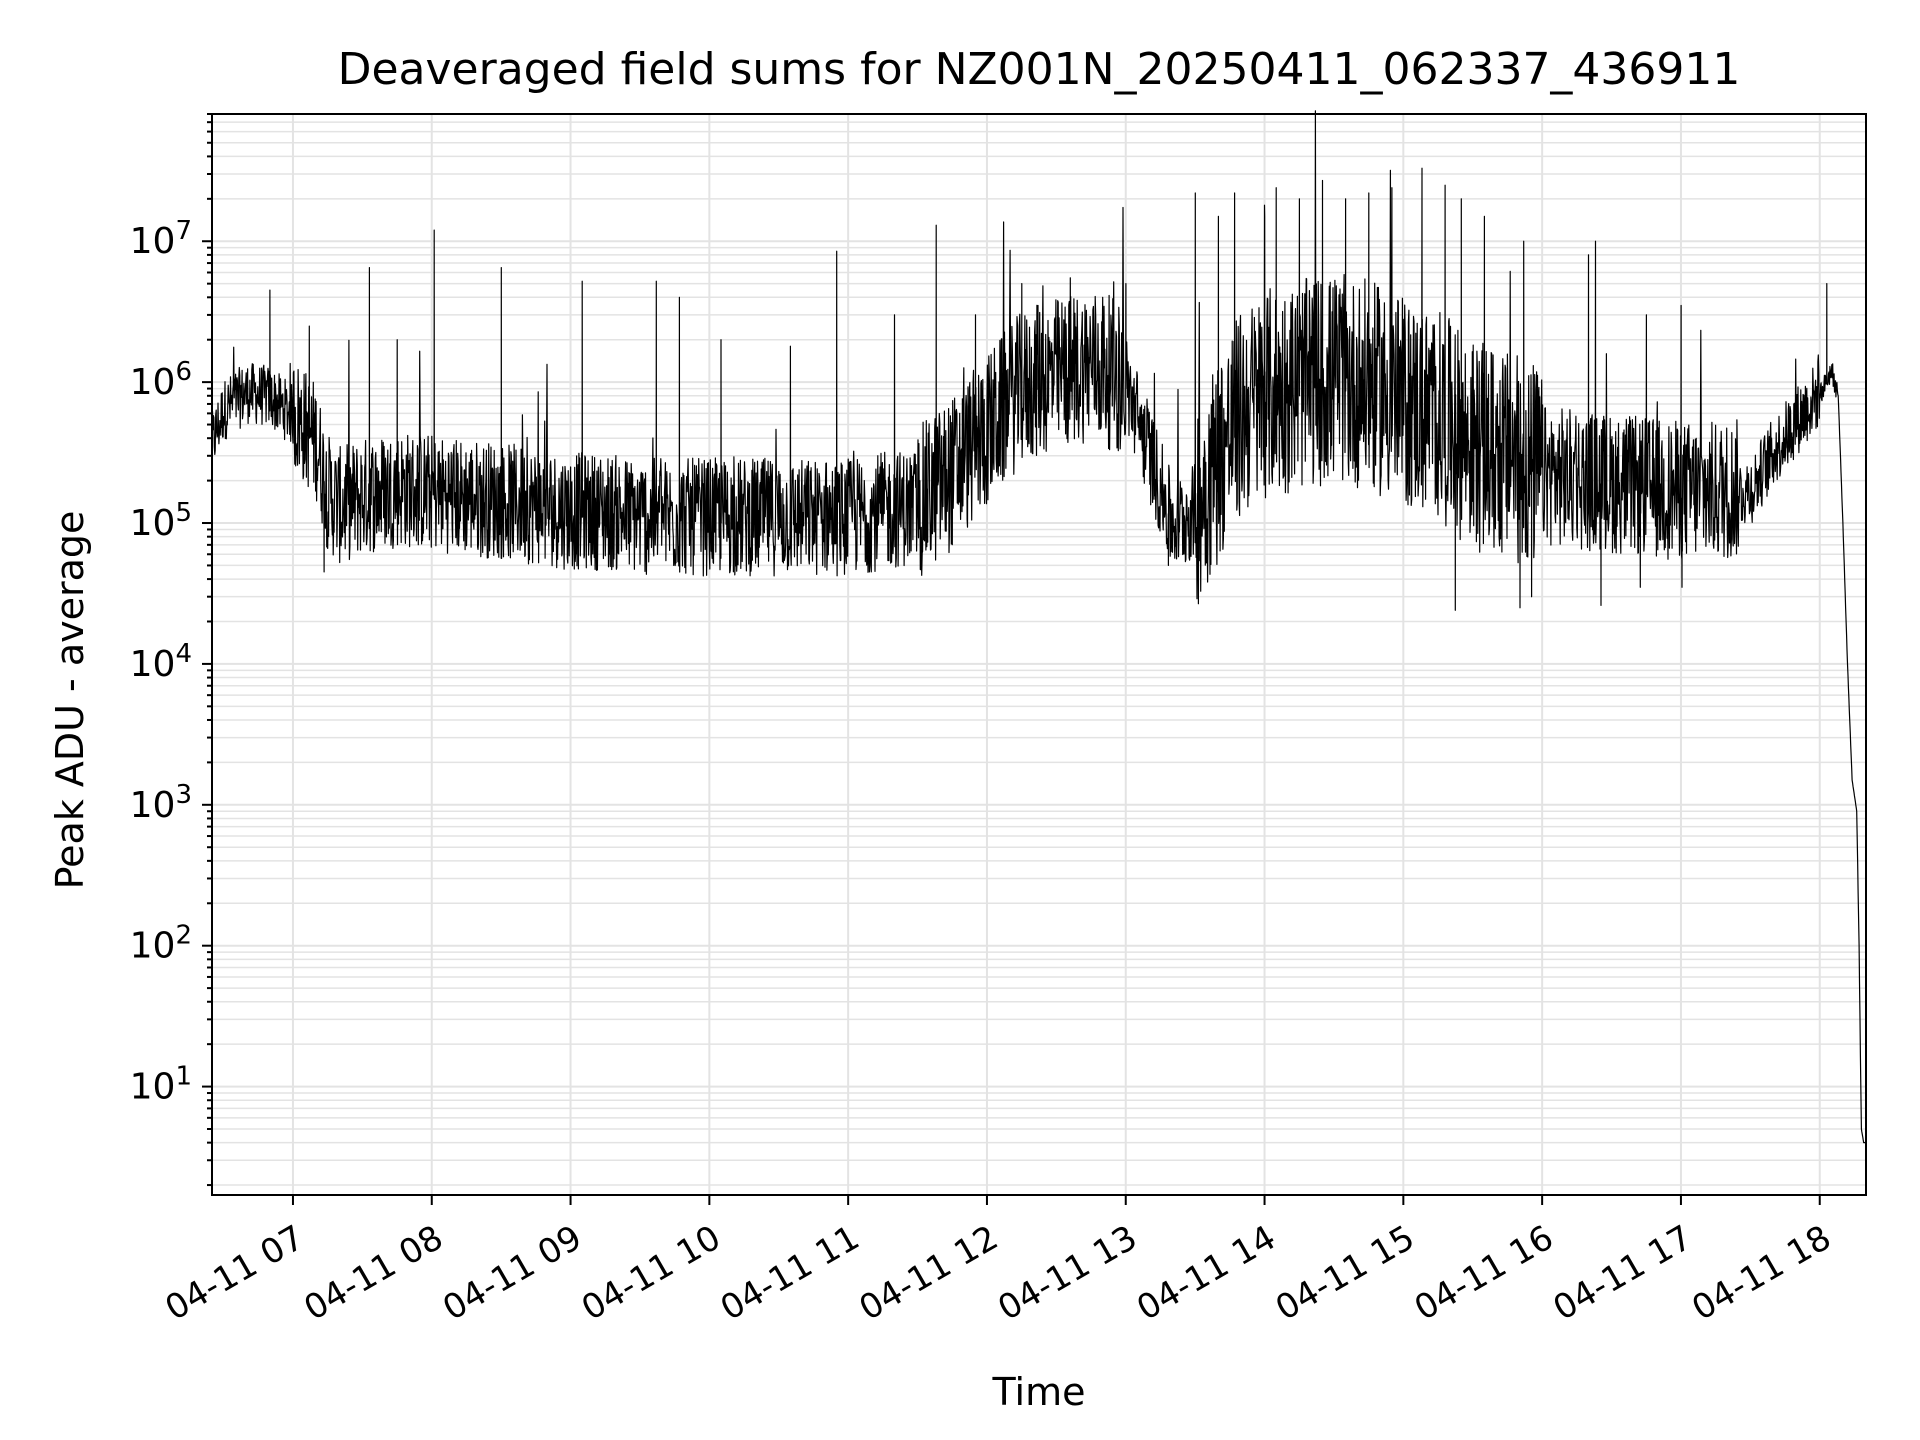  I want to click on x-tick-label: 04-11 14, so click(1206, 1273).